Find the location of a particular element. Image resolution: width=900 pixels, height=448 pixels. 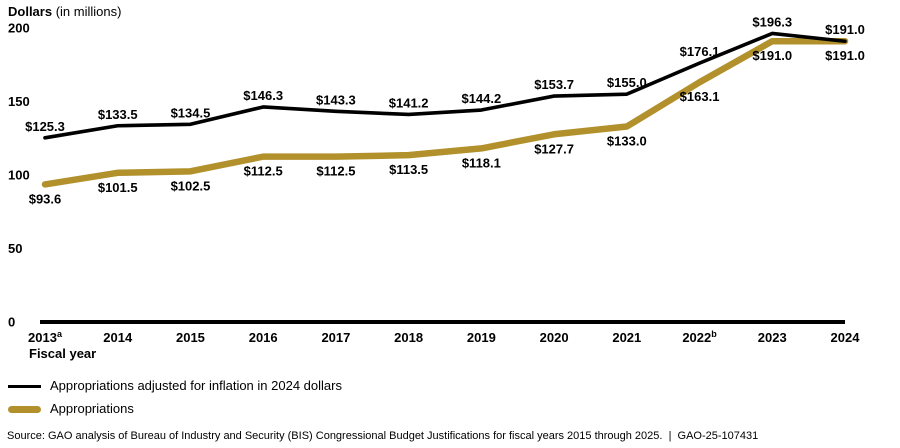

data-point-label: $196.3 is located at coordinates (772, 21).